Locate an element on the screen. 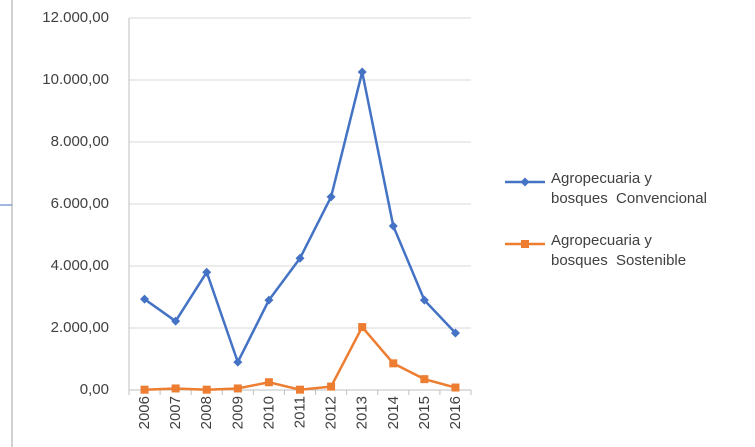 The image size is (755, 447). y-tick-label: 8.000,00 is located at coordinates (80, 141).